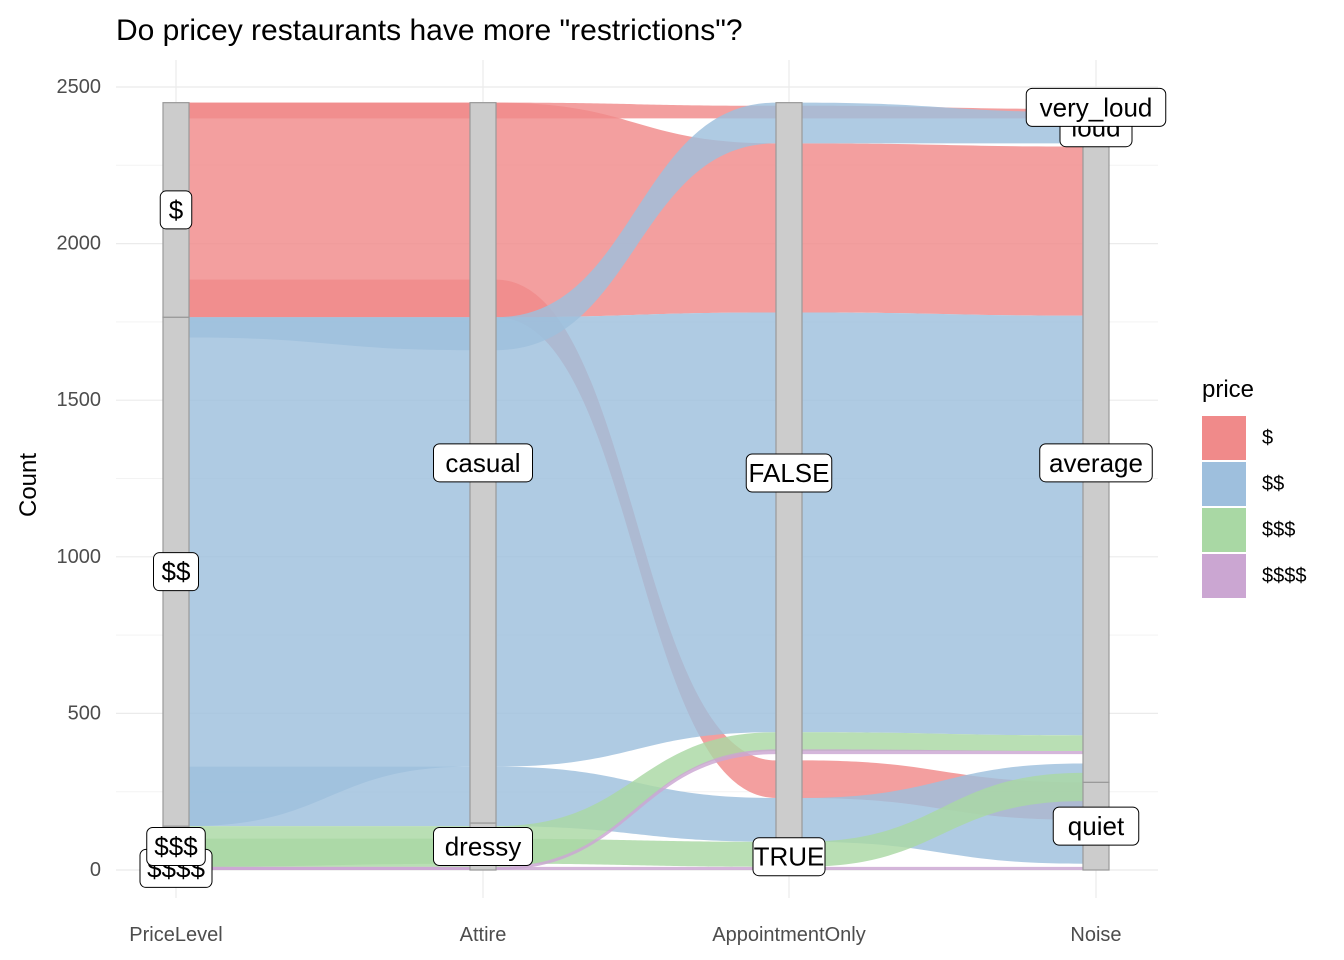  I want to click on legend: price $$$$$$$$$$, so click(1254, 487).